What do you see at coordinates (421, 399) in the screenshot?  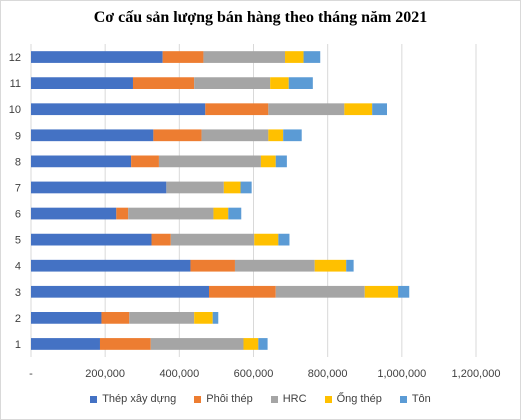 I see `legend-label: Tôn` at bounding box center [421, 399].